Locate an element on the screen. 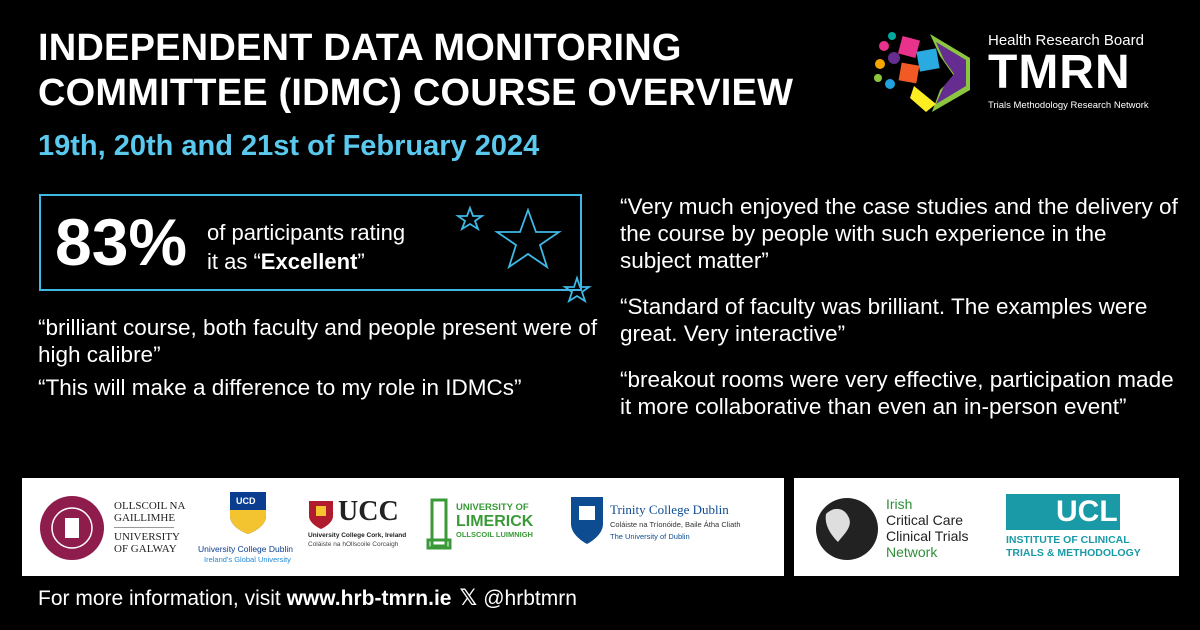 Image resolution: width=1200 pixels, height=630 pixels. iccctn-line-3: Clinical Trials is located at coordinates (927, 536).